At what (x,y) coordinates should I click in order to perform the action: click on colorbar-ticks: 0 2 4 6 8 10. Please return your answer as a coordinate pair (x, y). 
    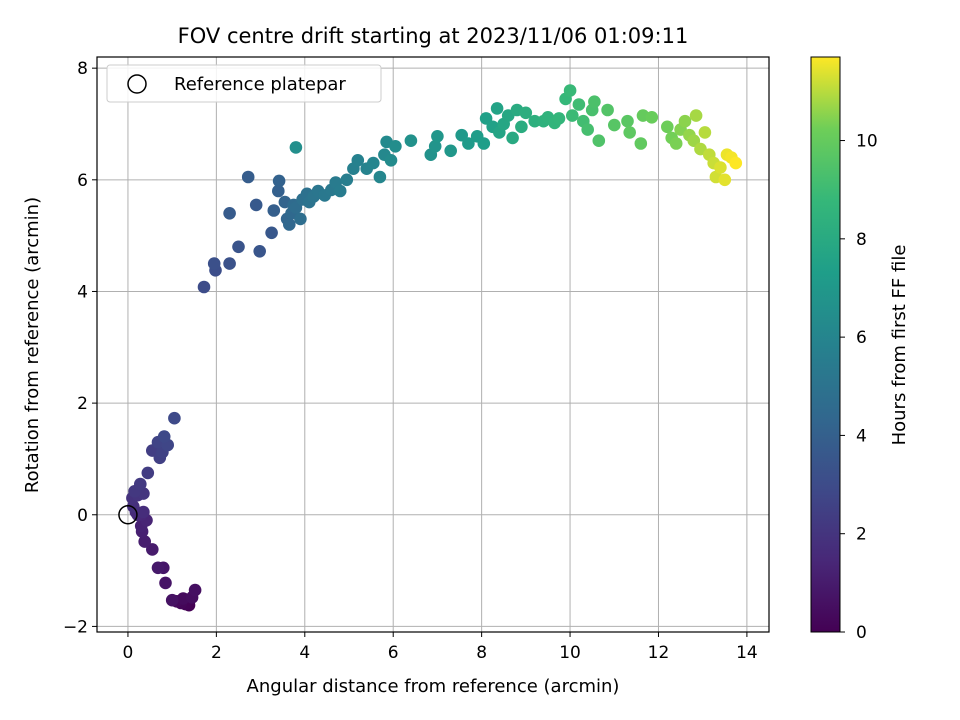
    Looking at the image, I should click on (859, 387).